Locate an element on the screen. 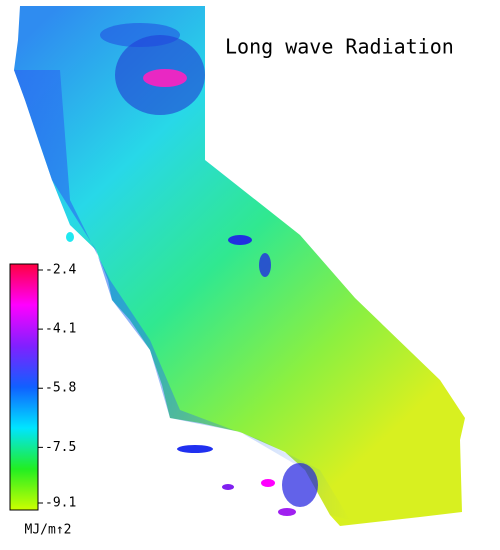 This screenshot has width=500, height=550. colorbar-tick-label: -4.1 is located at coordinates (60, 329).